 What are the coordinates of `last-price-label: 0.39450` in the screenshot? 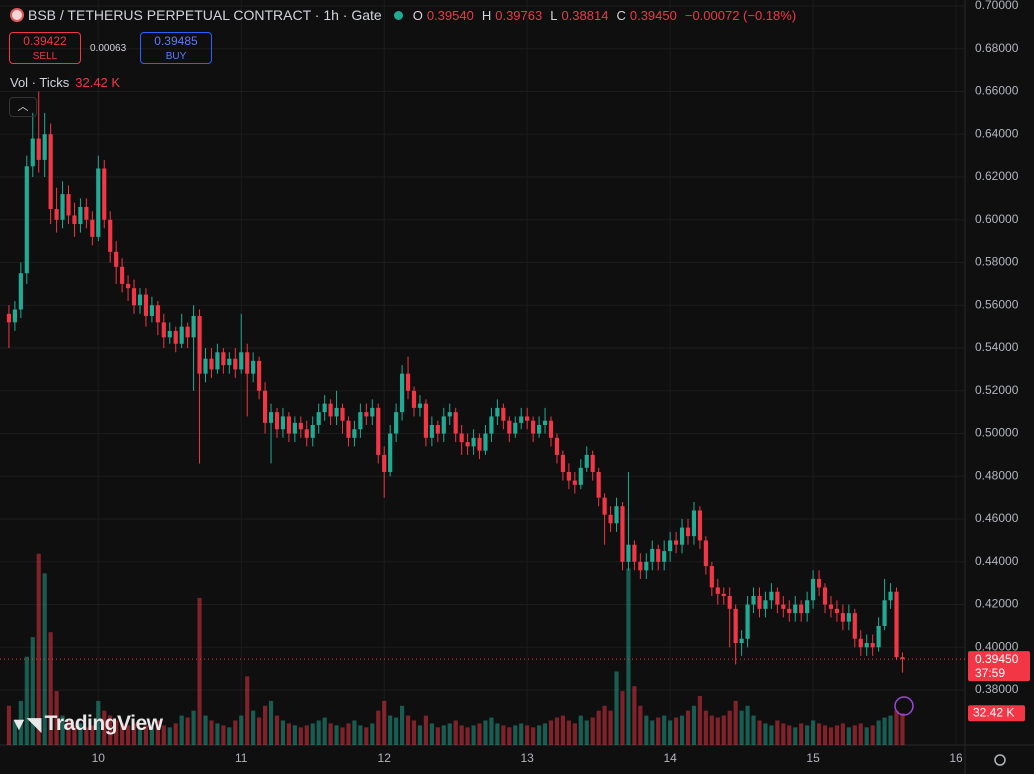 It's located at (997, 659).